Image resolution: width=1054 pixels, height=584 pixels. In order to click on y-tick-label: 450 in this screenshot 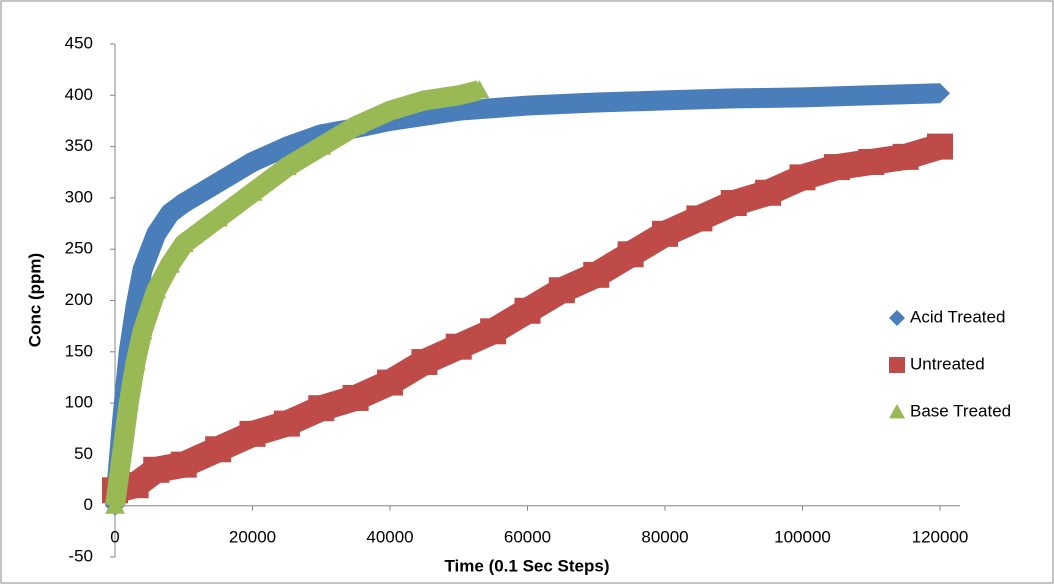, I will do `click(79, 42)`.